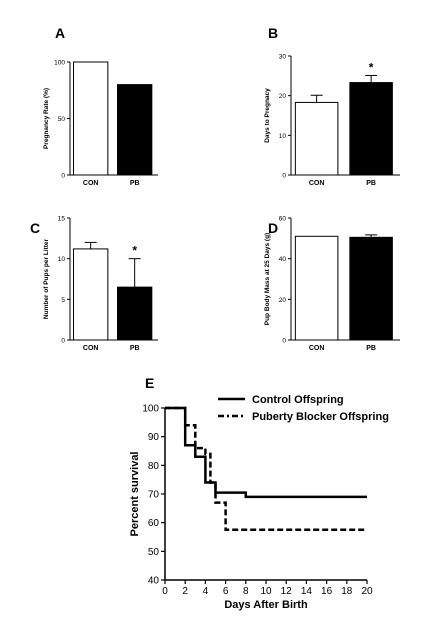  What do you see at coordinates (267, 115) in the screenshot?
I see `y-axis-label: Days to Pregnacy` at bounding box center [267, 115].